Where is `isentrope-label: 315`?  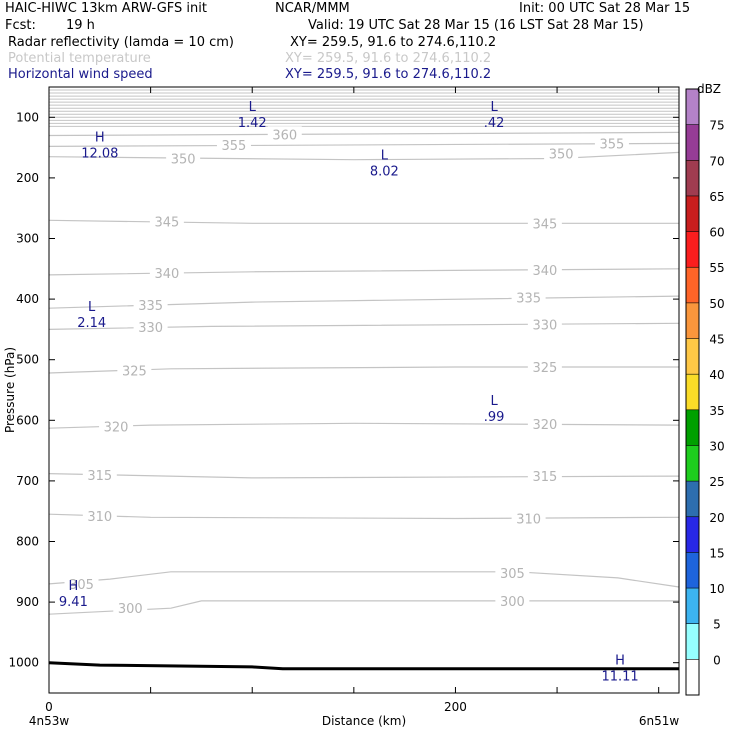
isentrope-label: 315 is located at coordinates (99, 476).